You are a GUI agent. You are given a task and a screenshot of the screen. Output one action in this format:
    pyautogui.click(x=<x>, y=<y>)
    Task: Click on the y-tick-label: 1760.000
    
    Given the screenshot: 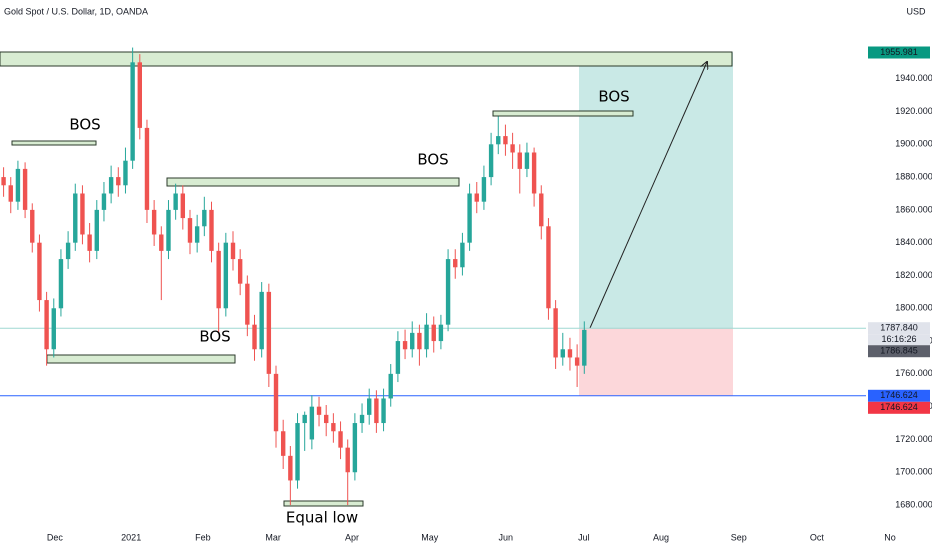 What is the action you would take?
    pyautogui.click(x=913, y=373)
    